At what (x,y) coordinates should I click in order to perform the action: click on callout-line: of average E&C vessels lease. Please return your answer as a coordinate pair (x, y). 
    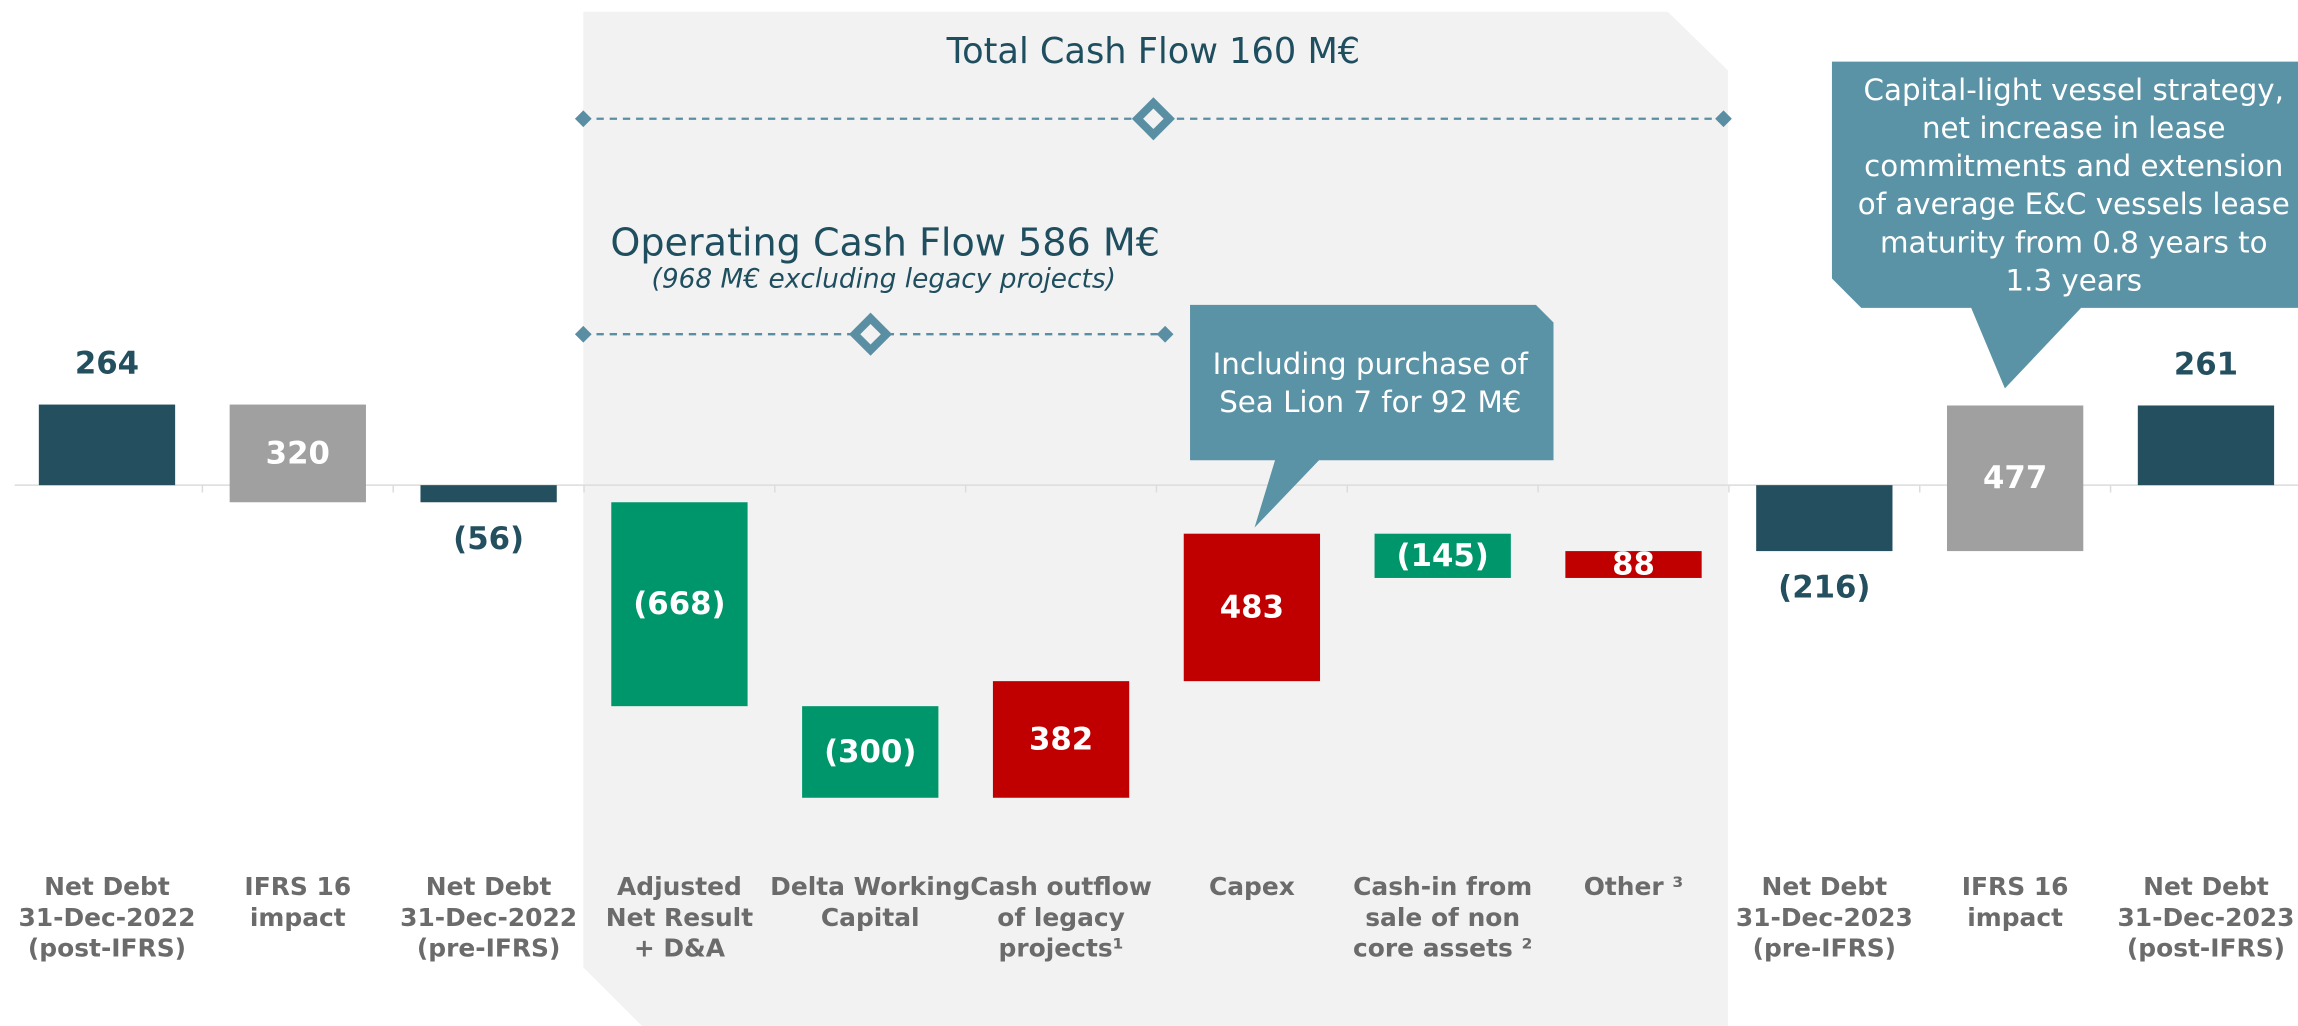
    Looking at the image, I should click on (2074, 204).